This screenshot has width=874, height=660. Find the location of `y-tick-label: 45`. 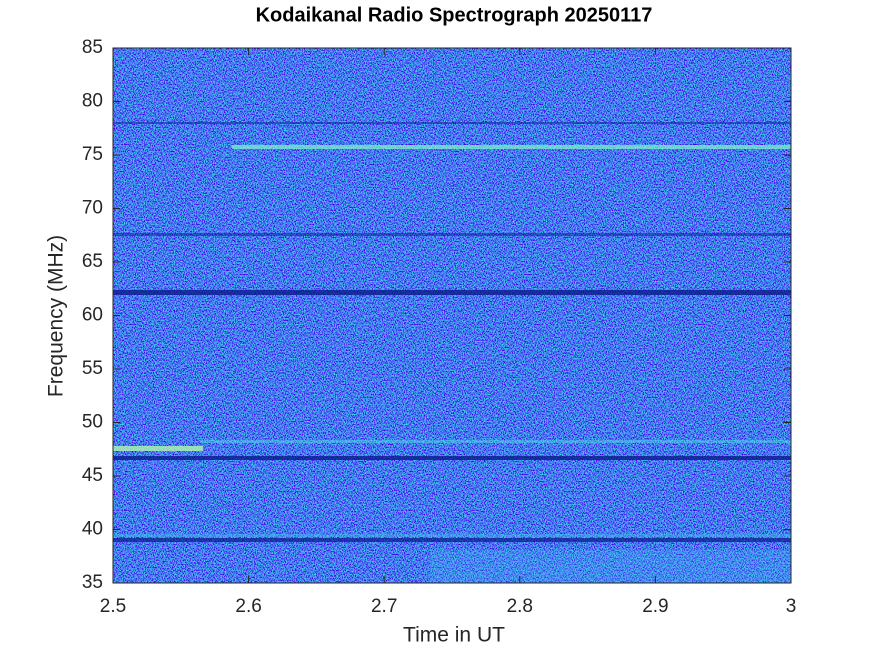

y-tick-label: 45 is located at coordinates (92, 475).